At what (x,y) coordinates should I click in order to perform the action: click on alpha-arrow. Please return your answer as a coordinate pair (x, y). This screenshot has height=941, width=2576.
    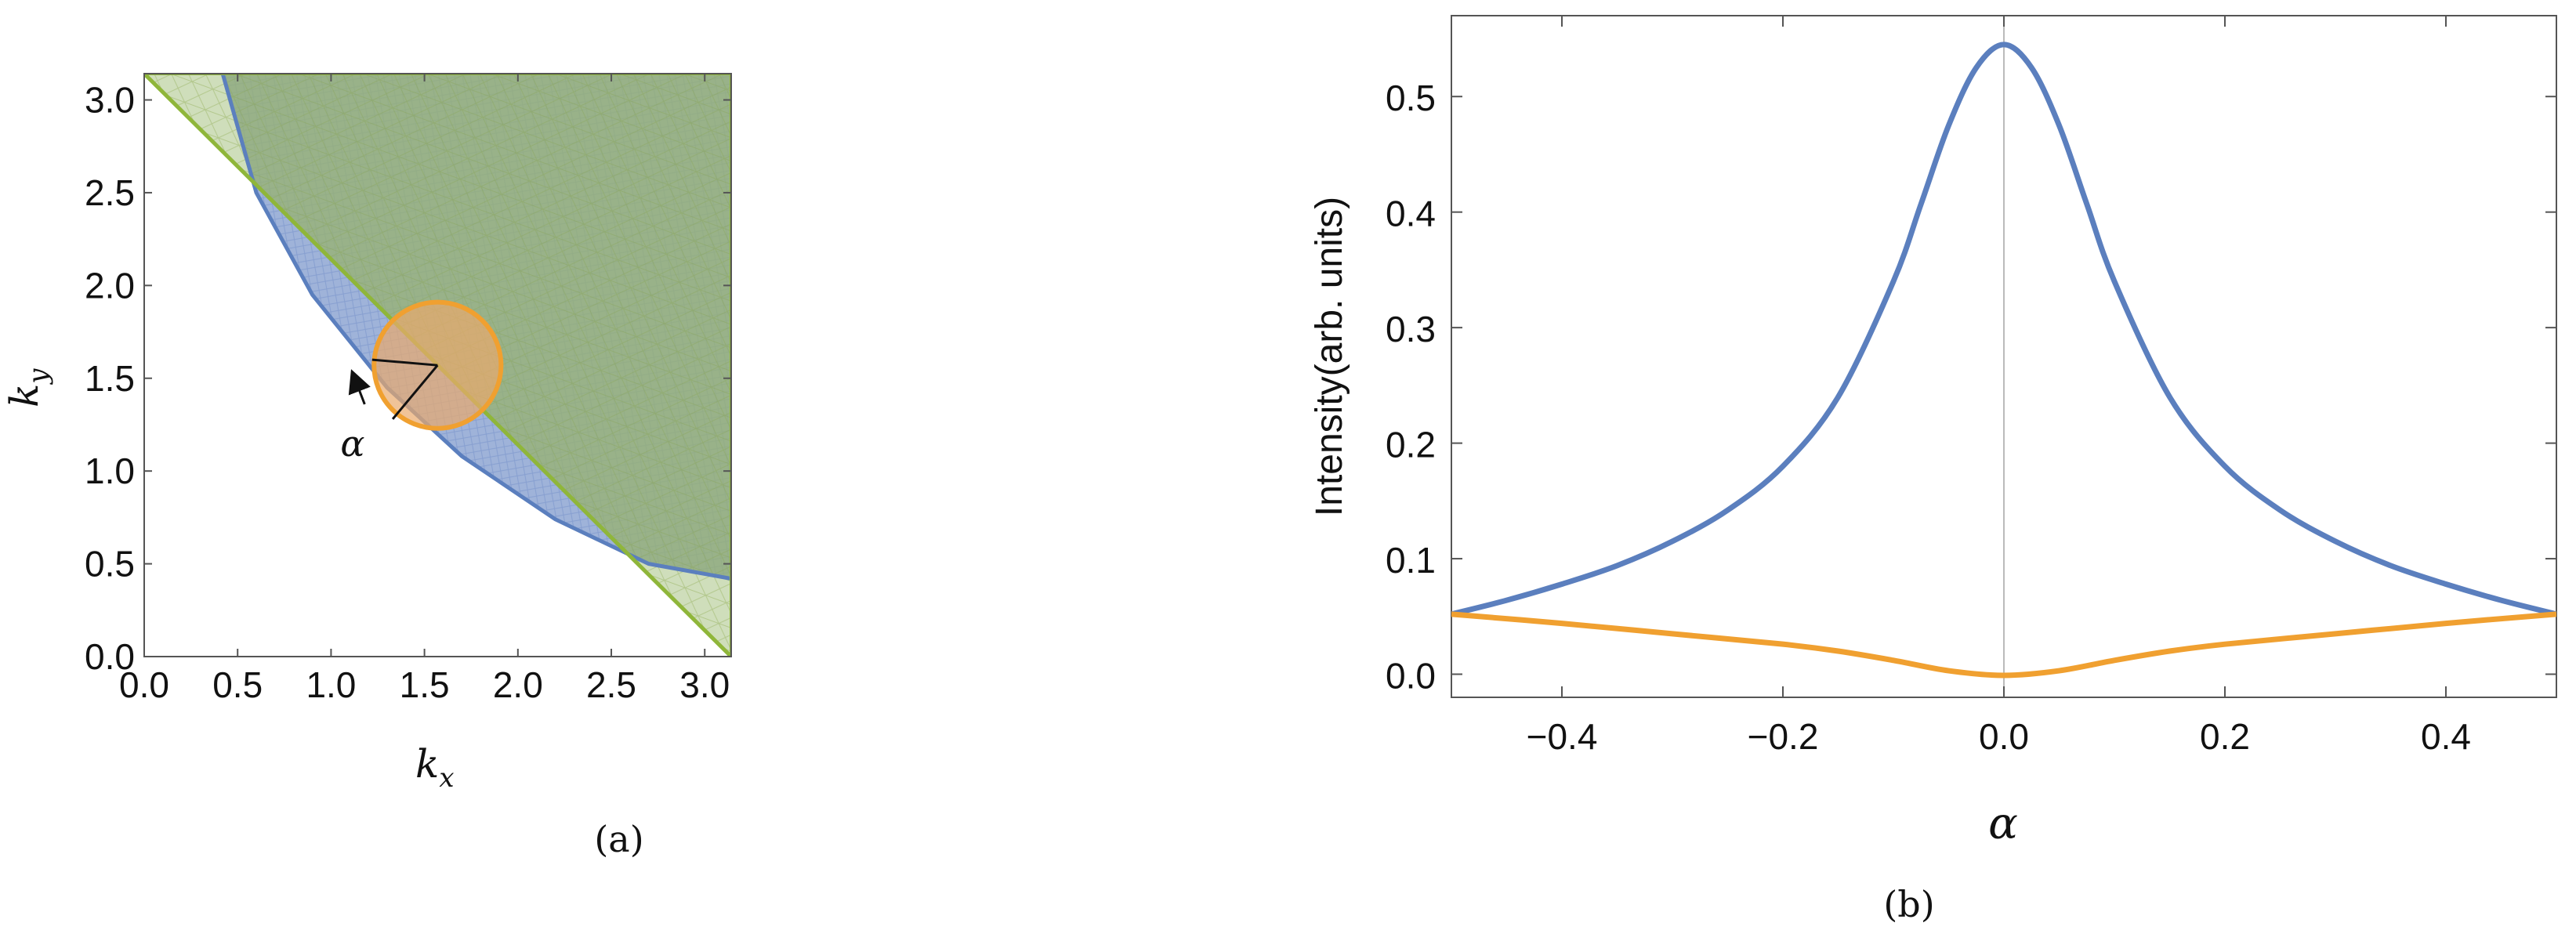
    Looking at the image, I should click on (359, 387).